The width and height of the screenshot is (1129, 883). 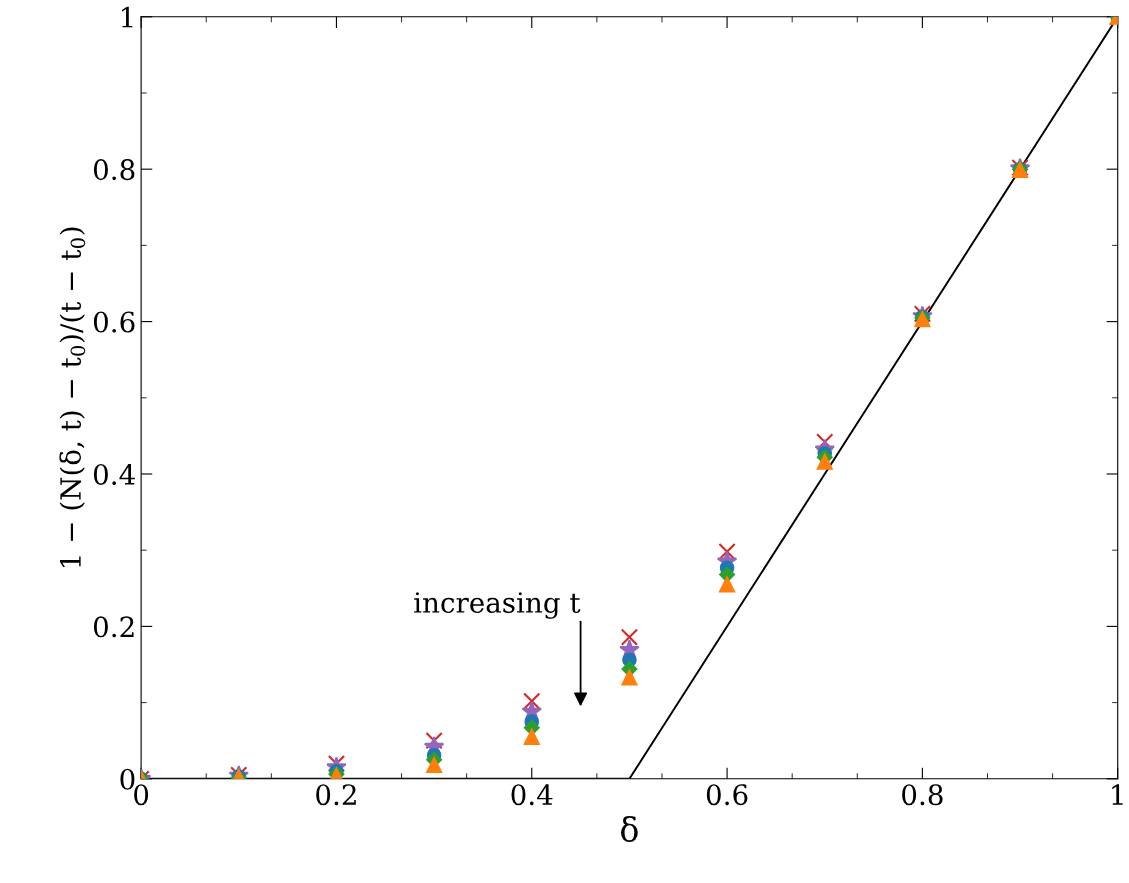 What do you see at coordinates (727, 795) in the screenshot?
I see `x-tick-label: 0.6` at bounding box center [727, 795].